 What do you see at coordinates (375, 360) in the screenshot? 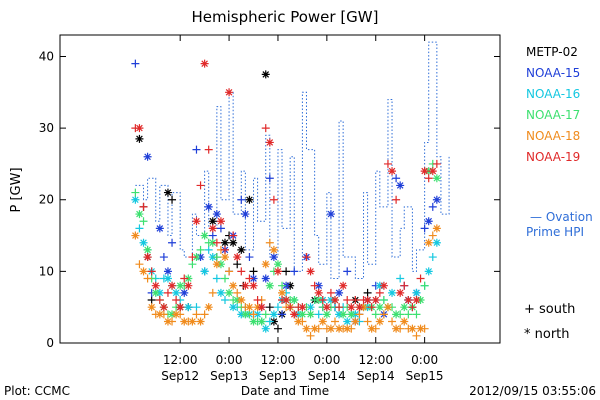
I see `x-tick-time-label: 12:00` at bounding box center [375, 360].